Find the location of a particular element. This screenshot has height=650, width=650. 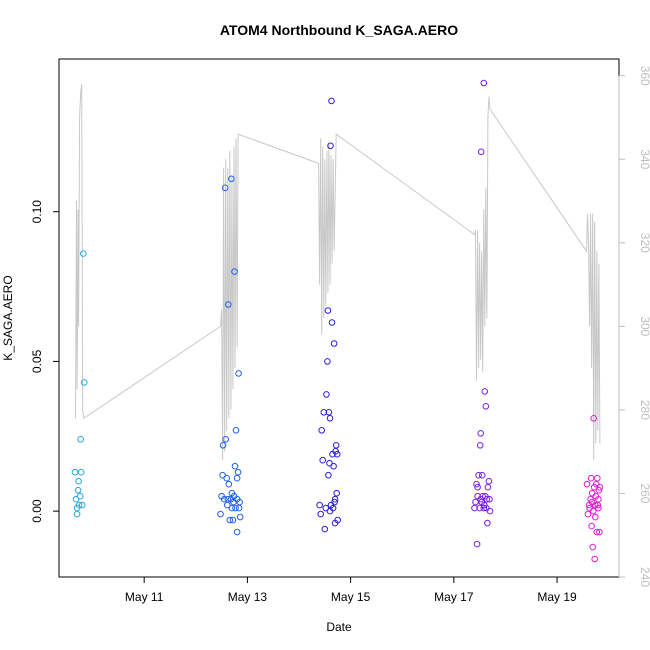

y-tick-label: 0.05 is located at coordinates (37, 361).